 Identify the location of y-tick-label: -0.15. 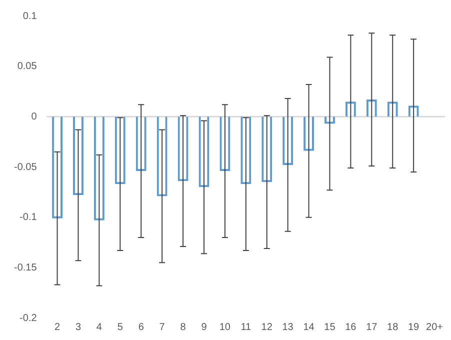
(26, 268).